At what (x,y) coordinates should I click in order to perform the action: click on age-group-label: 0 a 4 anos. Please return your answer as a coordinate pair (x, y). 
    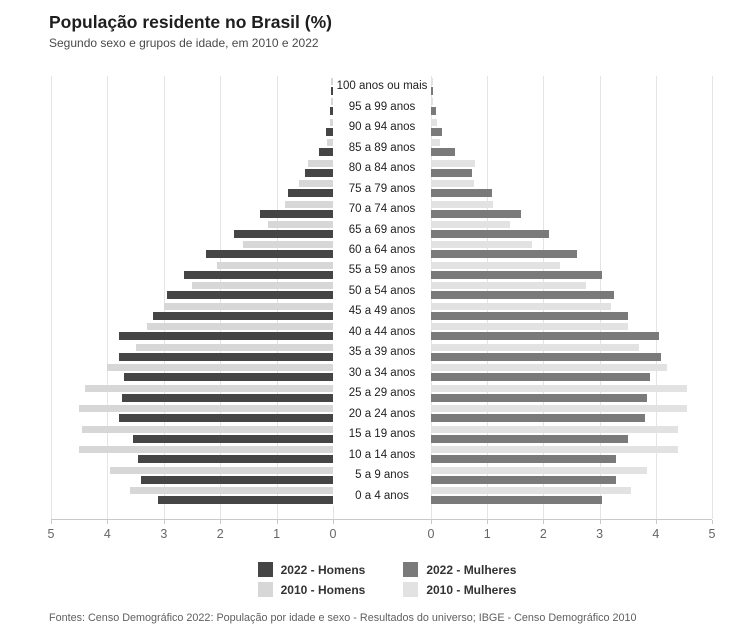
    Looking at the image, I should click on (382, 495).